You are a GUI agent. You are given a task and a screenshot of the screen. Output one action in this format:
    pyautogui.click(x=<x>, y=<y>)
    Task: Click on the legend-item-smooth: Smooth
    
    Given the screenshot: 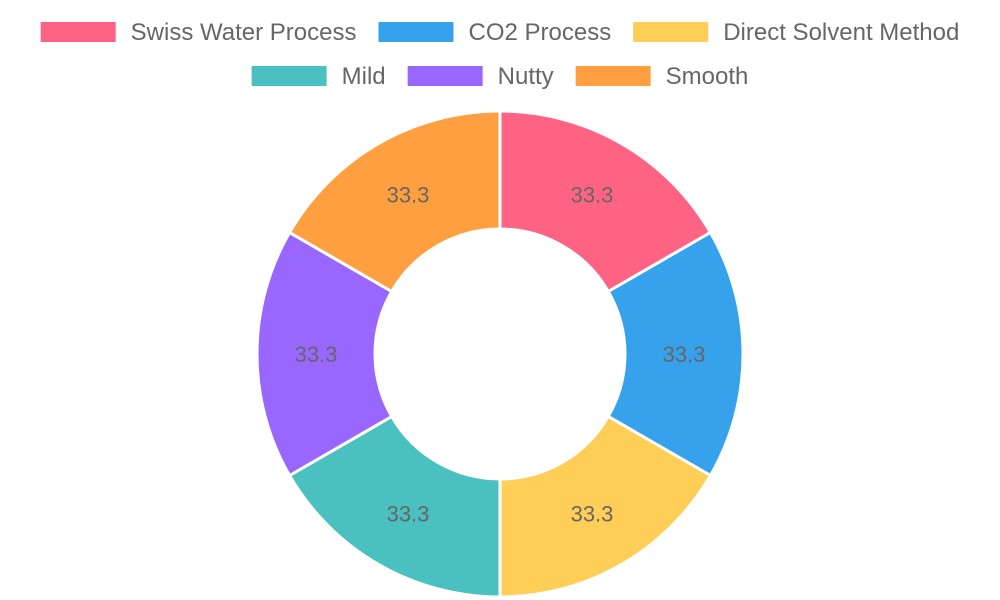 What is the action you would take?
    pyautogui.click(x=662, y=76)
    